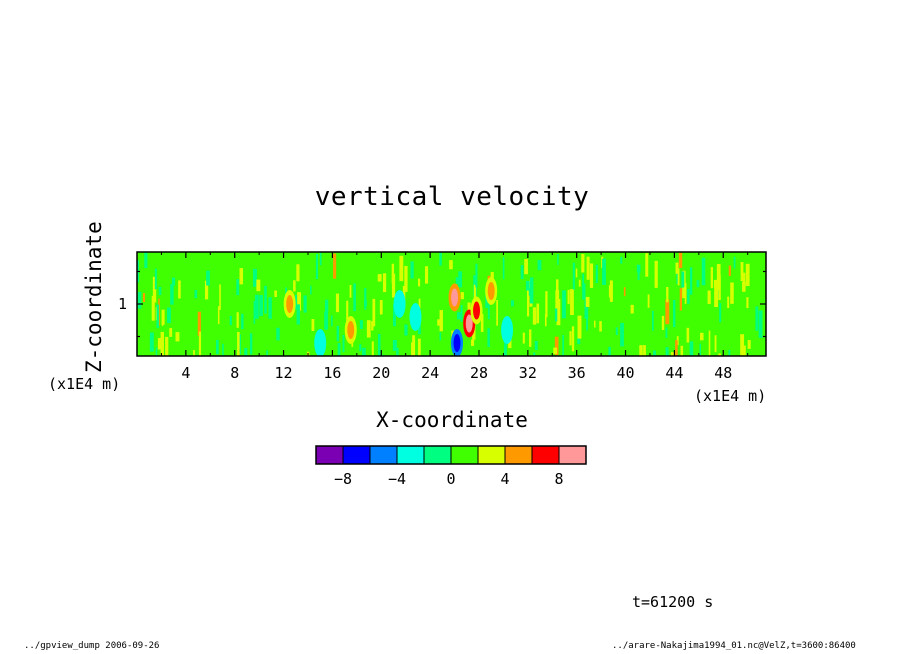 This screenshot has height=654, width=904. Describe the element at coordinates (723, 373) in the screenshot. I see `x-tick-label: 48` at that location.